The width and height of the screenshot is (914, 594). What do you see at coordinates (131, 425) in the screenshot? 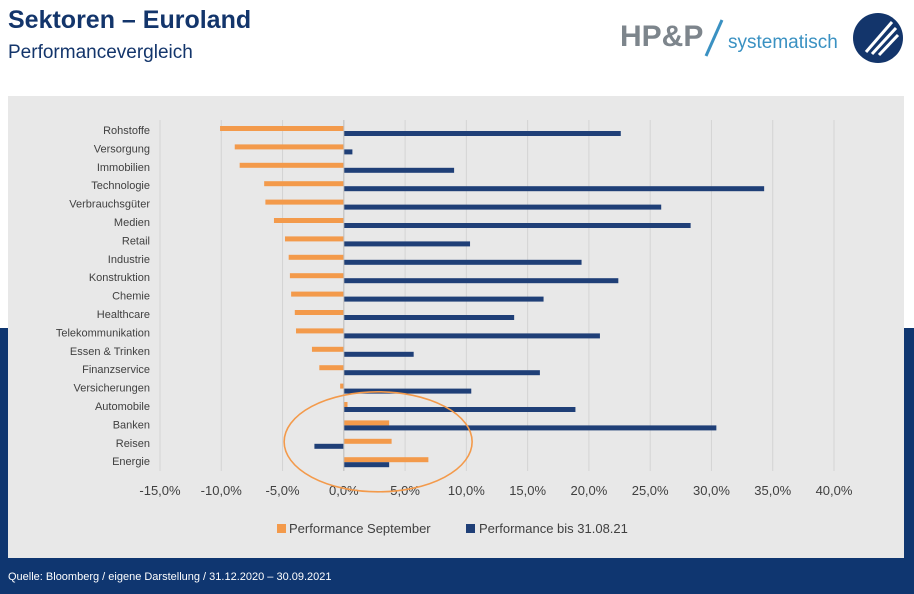
I see `category-label: Banken` at bounding box center [131, 425].